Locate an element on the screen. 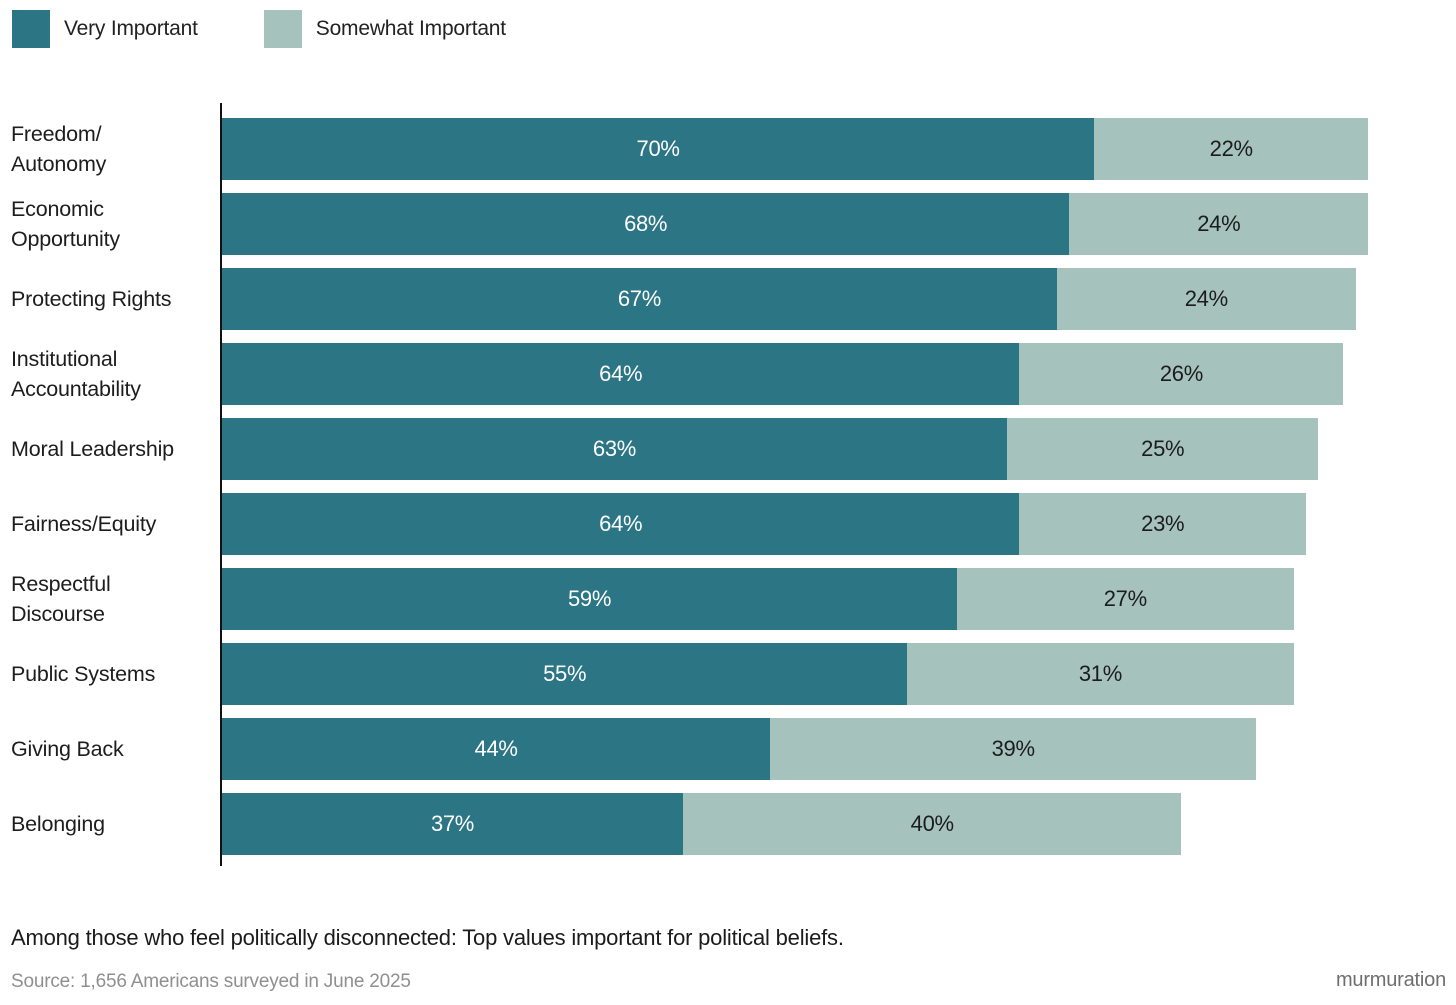 The height and width of the screenshot is (1005, 1456). bar-value-somewhat-important: 23% is located at coordinates (1163, 523).